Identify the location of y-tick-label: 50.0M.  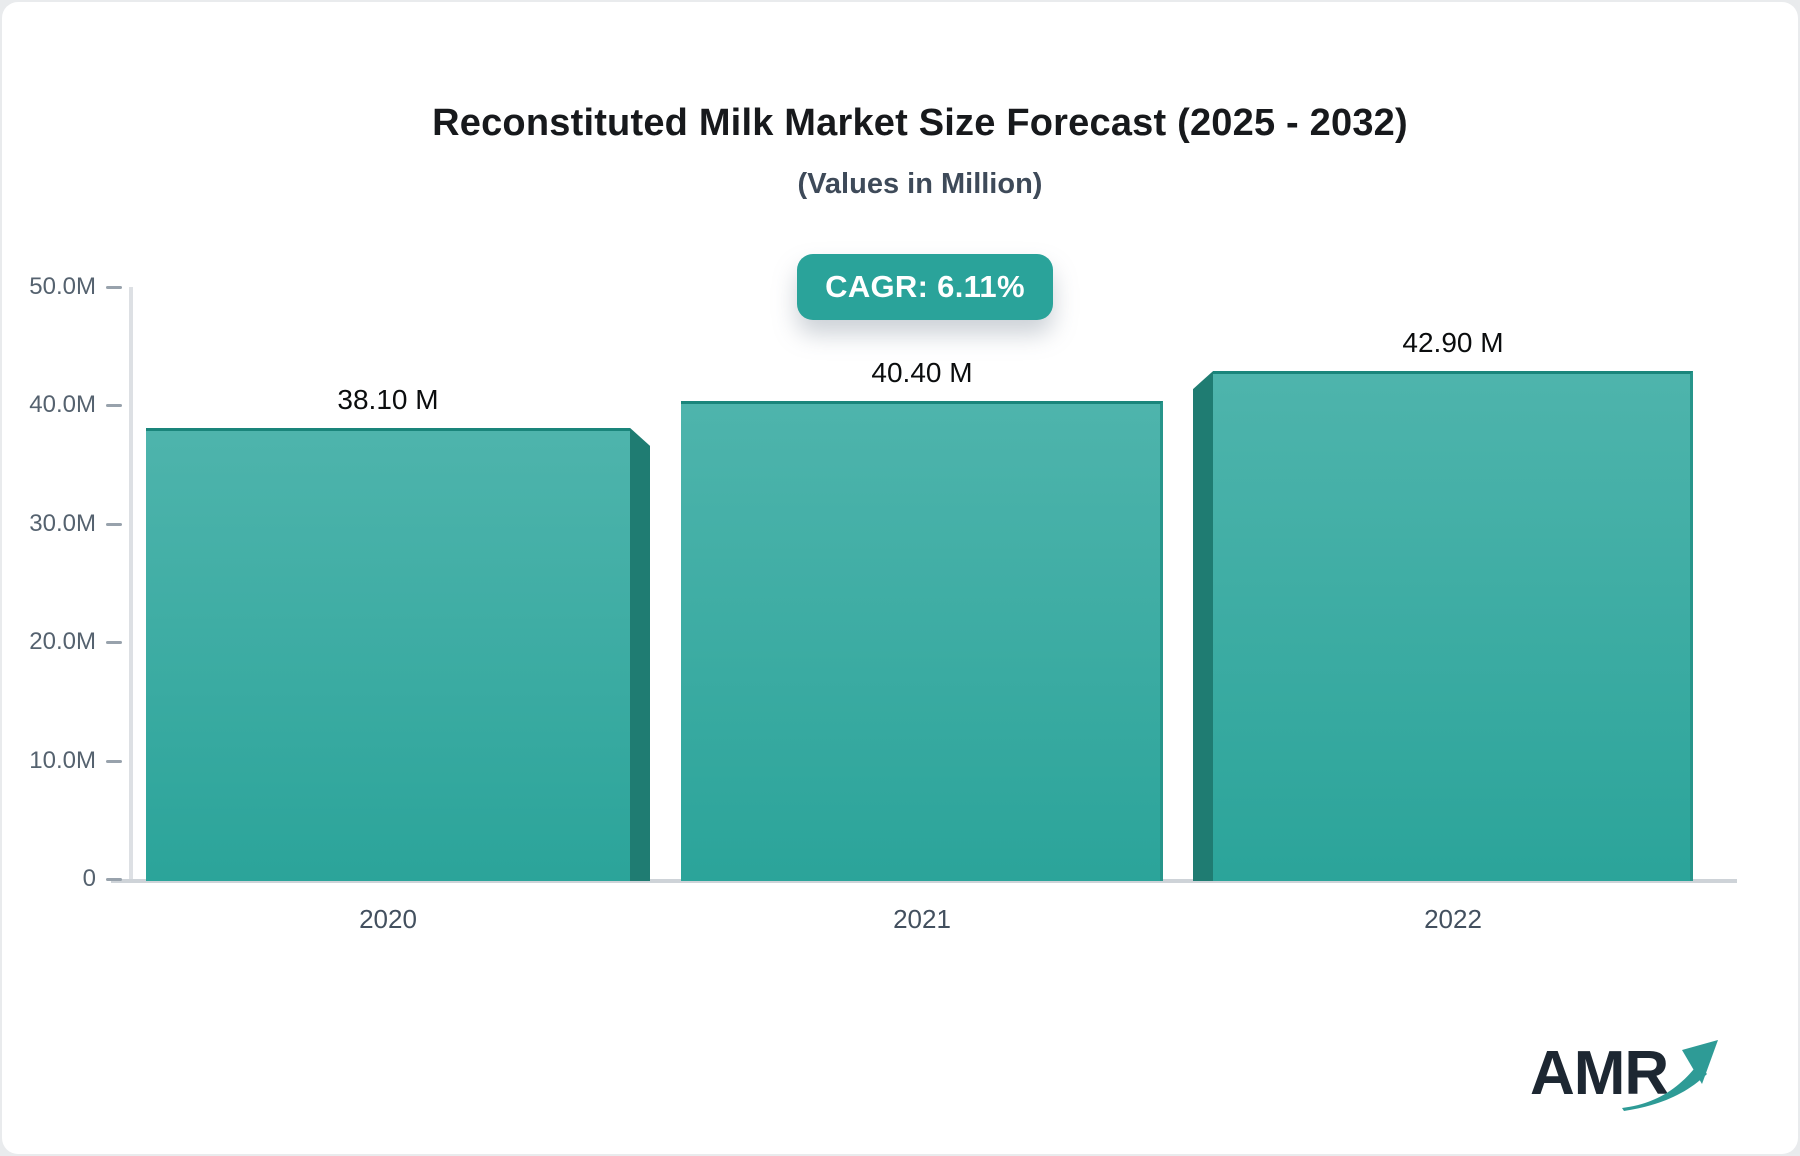
(62, 286).